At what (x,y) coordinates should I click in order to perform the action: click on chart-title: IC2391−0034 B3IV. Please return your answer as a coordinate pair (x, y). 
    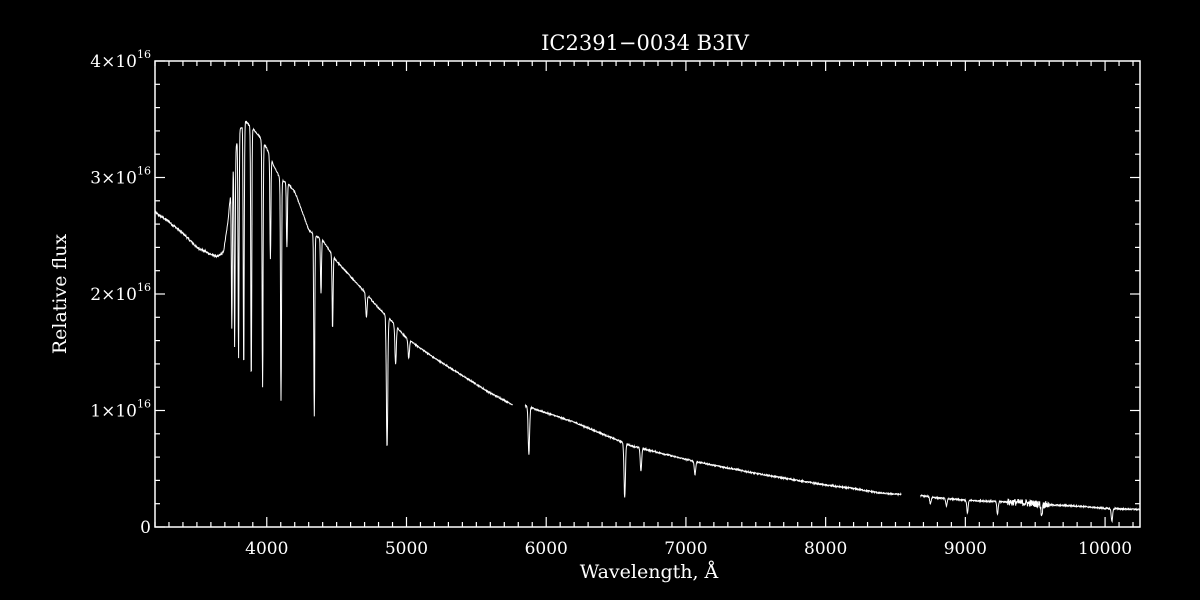
    Looking at the image, I should click on (645, 43).